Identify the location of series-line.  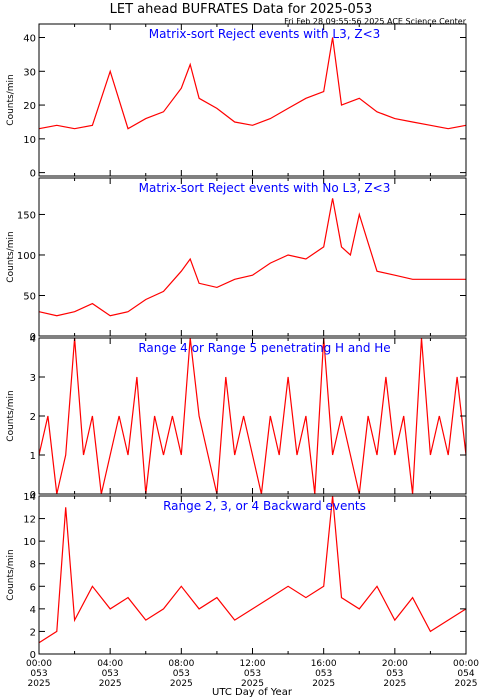
(252, 83).